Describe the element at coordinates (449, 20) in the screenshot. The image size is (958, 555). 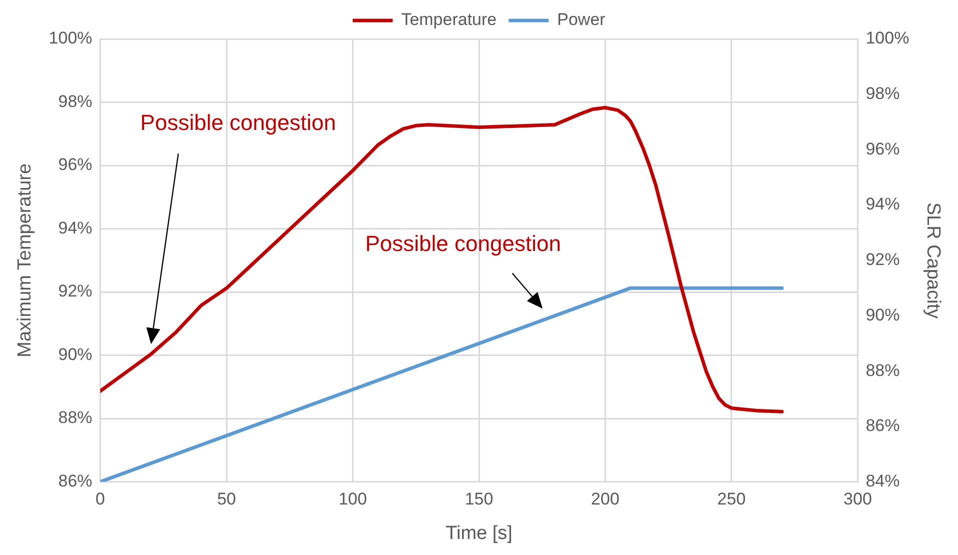
I see `legend-label: Temperature` at that location.